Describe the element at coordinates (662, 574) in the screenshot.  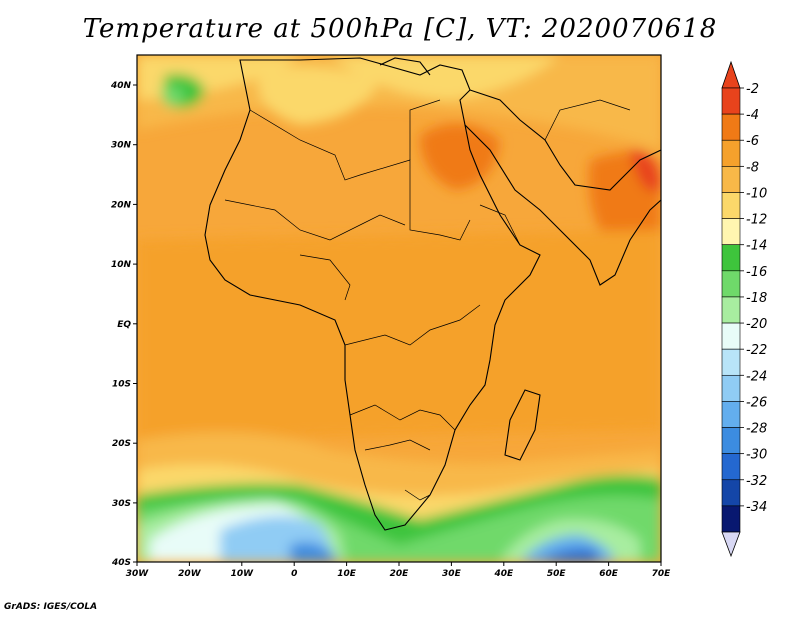
I see `lon-tick-label: 70E` at that location.